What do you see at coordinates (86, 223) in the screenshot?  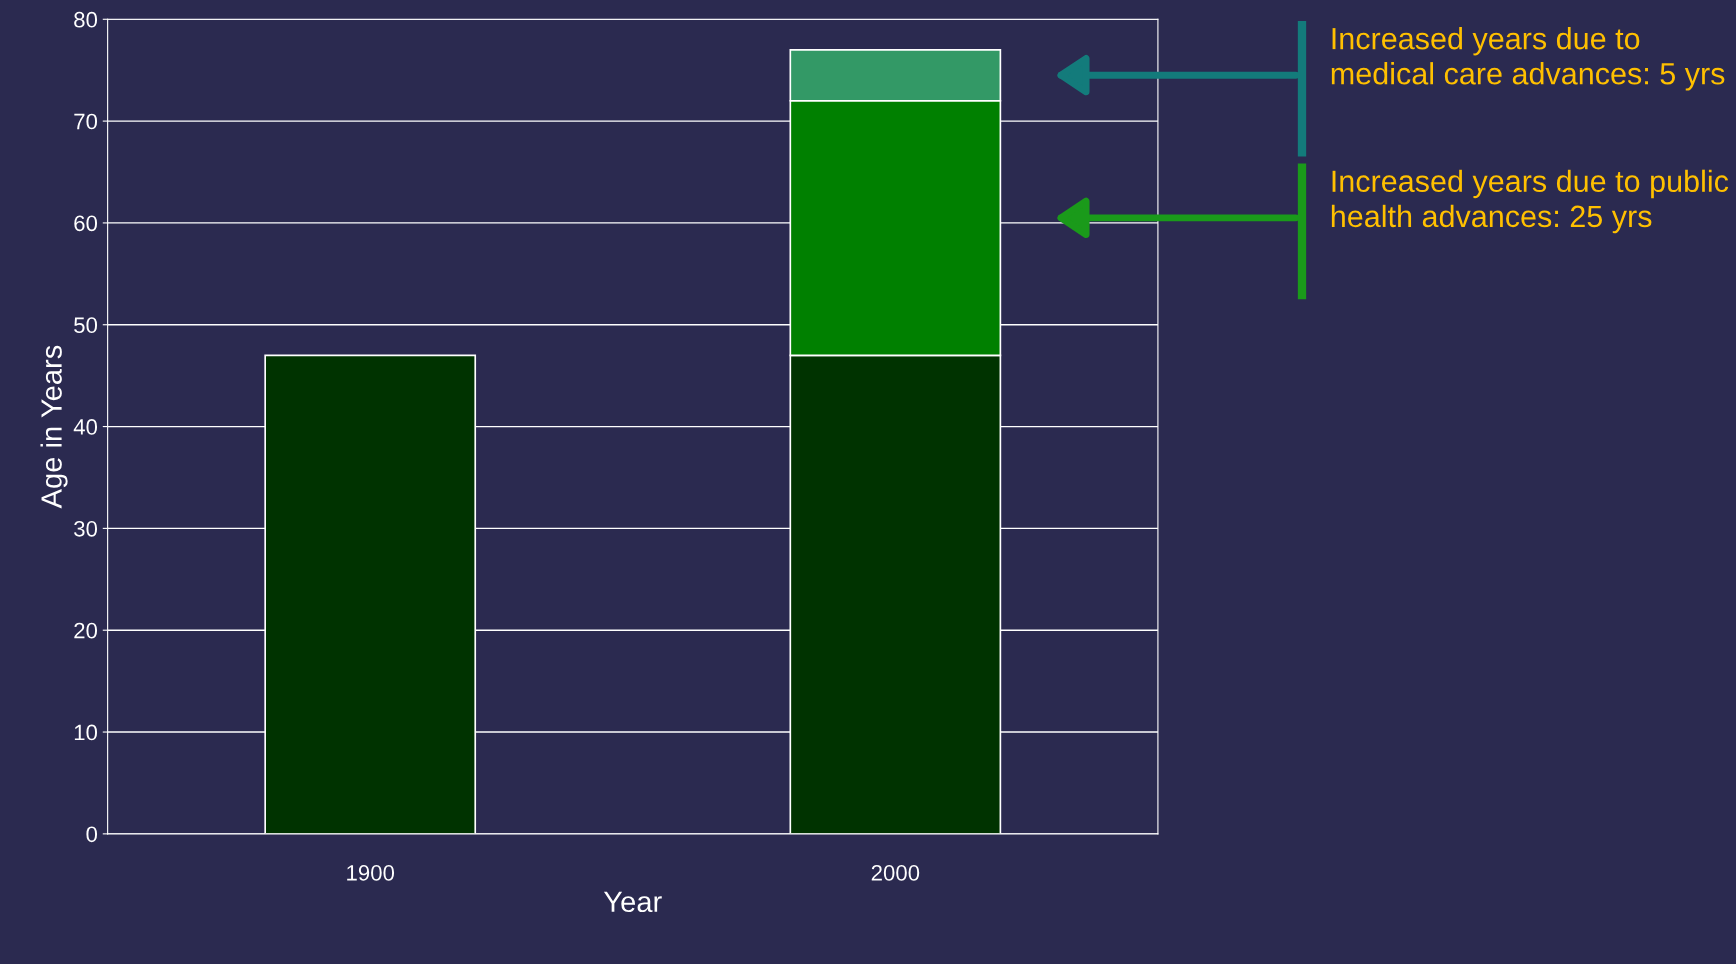 I see `y-tick-label: 60` at bounding box center [86, 223].